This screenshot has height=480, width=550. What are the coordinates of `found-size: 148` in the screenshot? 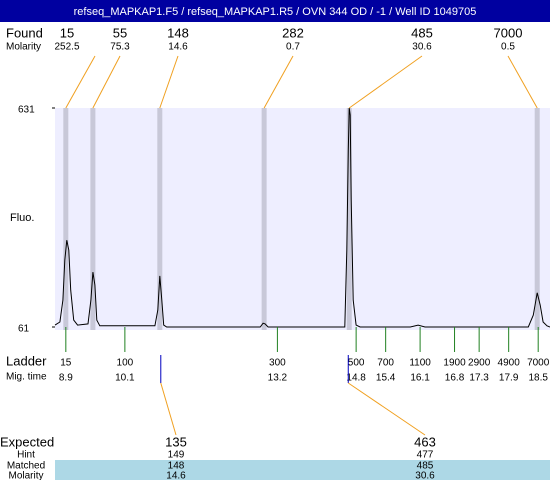 It's located at (178, 32).